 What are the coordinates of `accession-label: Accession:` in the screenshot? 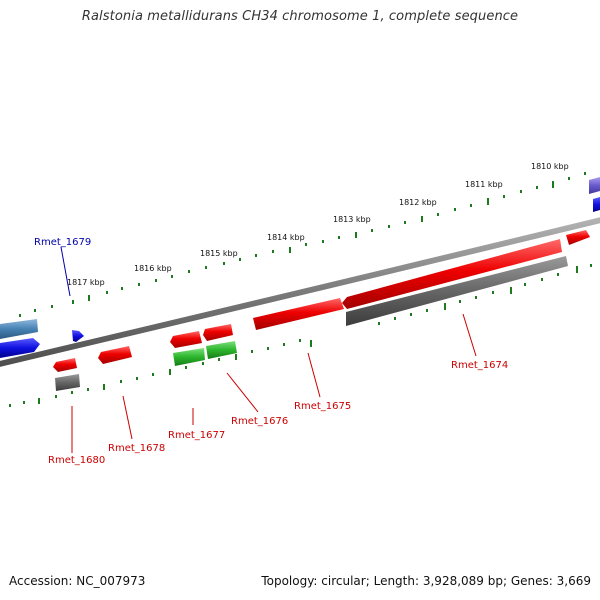 It's located at (41, 581).